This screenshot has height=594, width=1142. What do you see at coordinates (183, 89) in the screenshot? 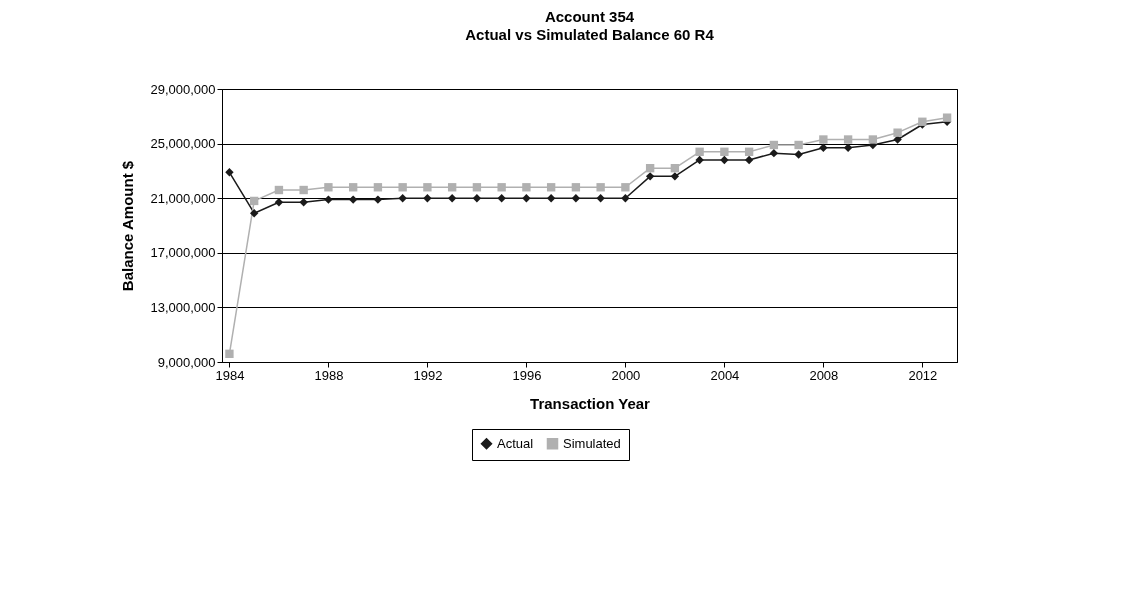
I see `y-tick-label: 29,000,000` at bounding box center [183, 89].